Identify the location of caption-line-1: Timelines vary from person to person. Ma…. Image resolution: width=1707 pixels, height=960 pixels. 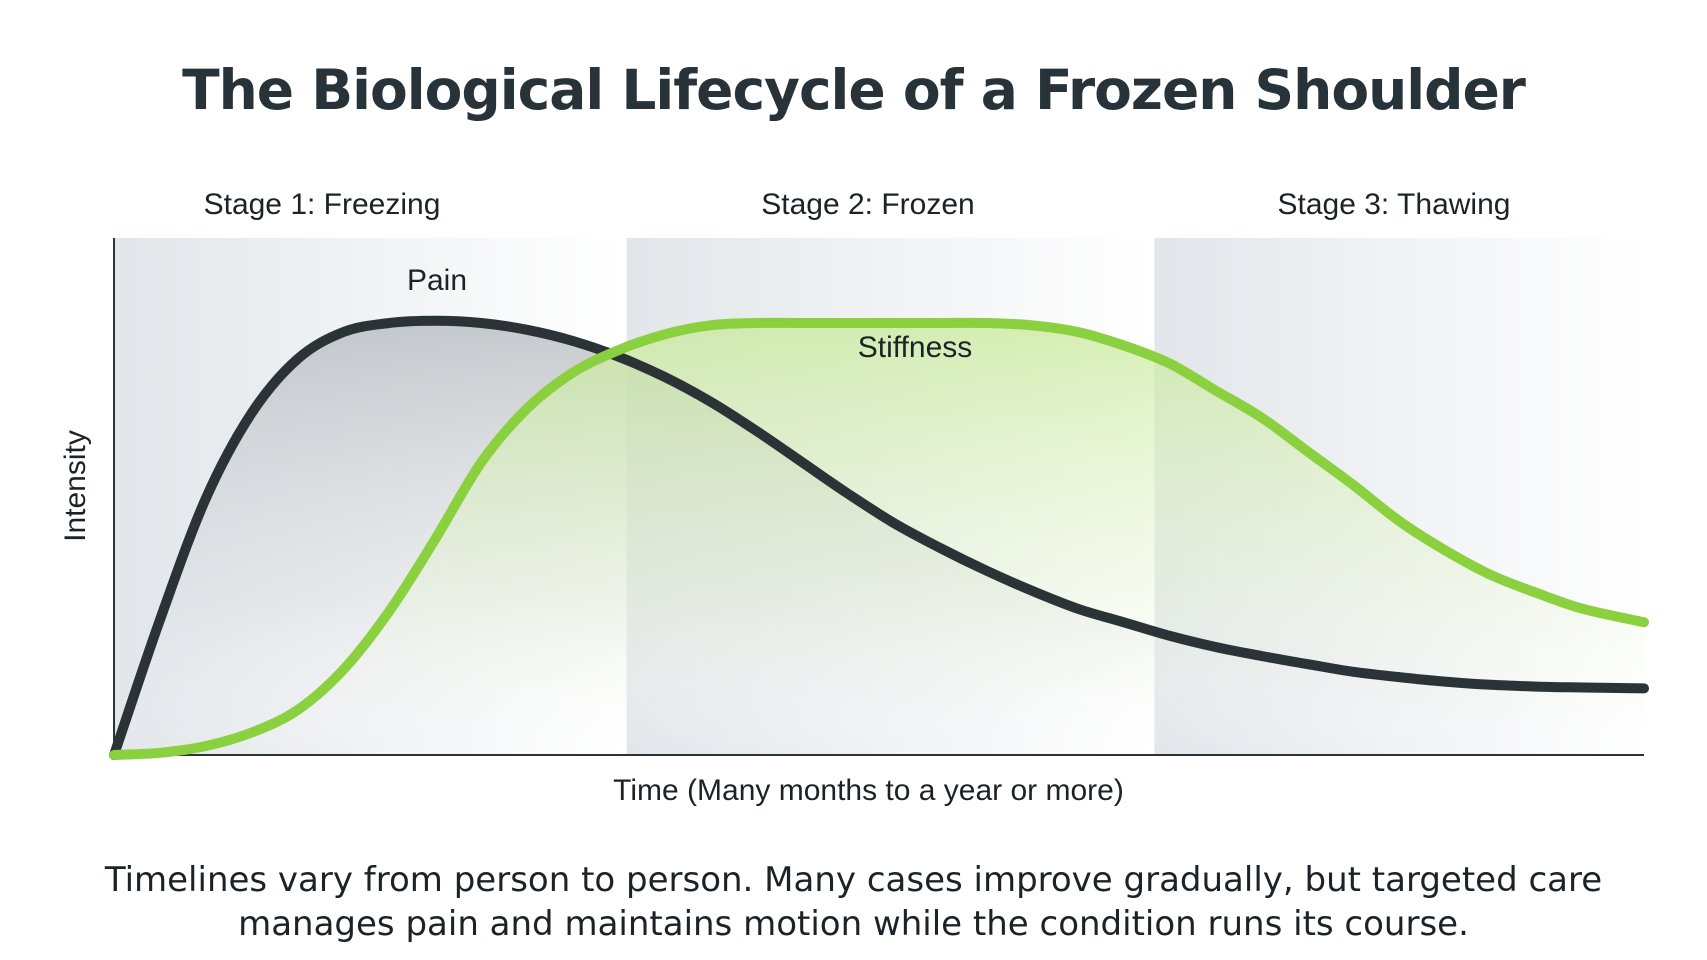
(853, 880).